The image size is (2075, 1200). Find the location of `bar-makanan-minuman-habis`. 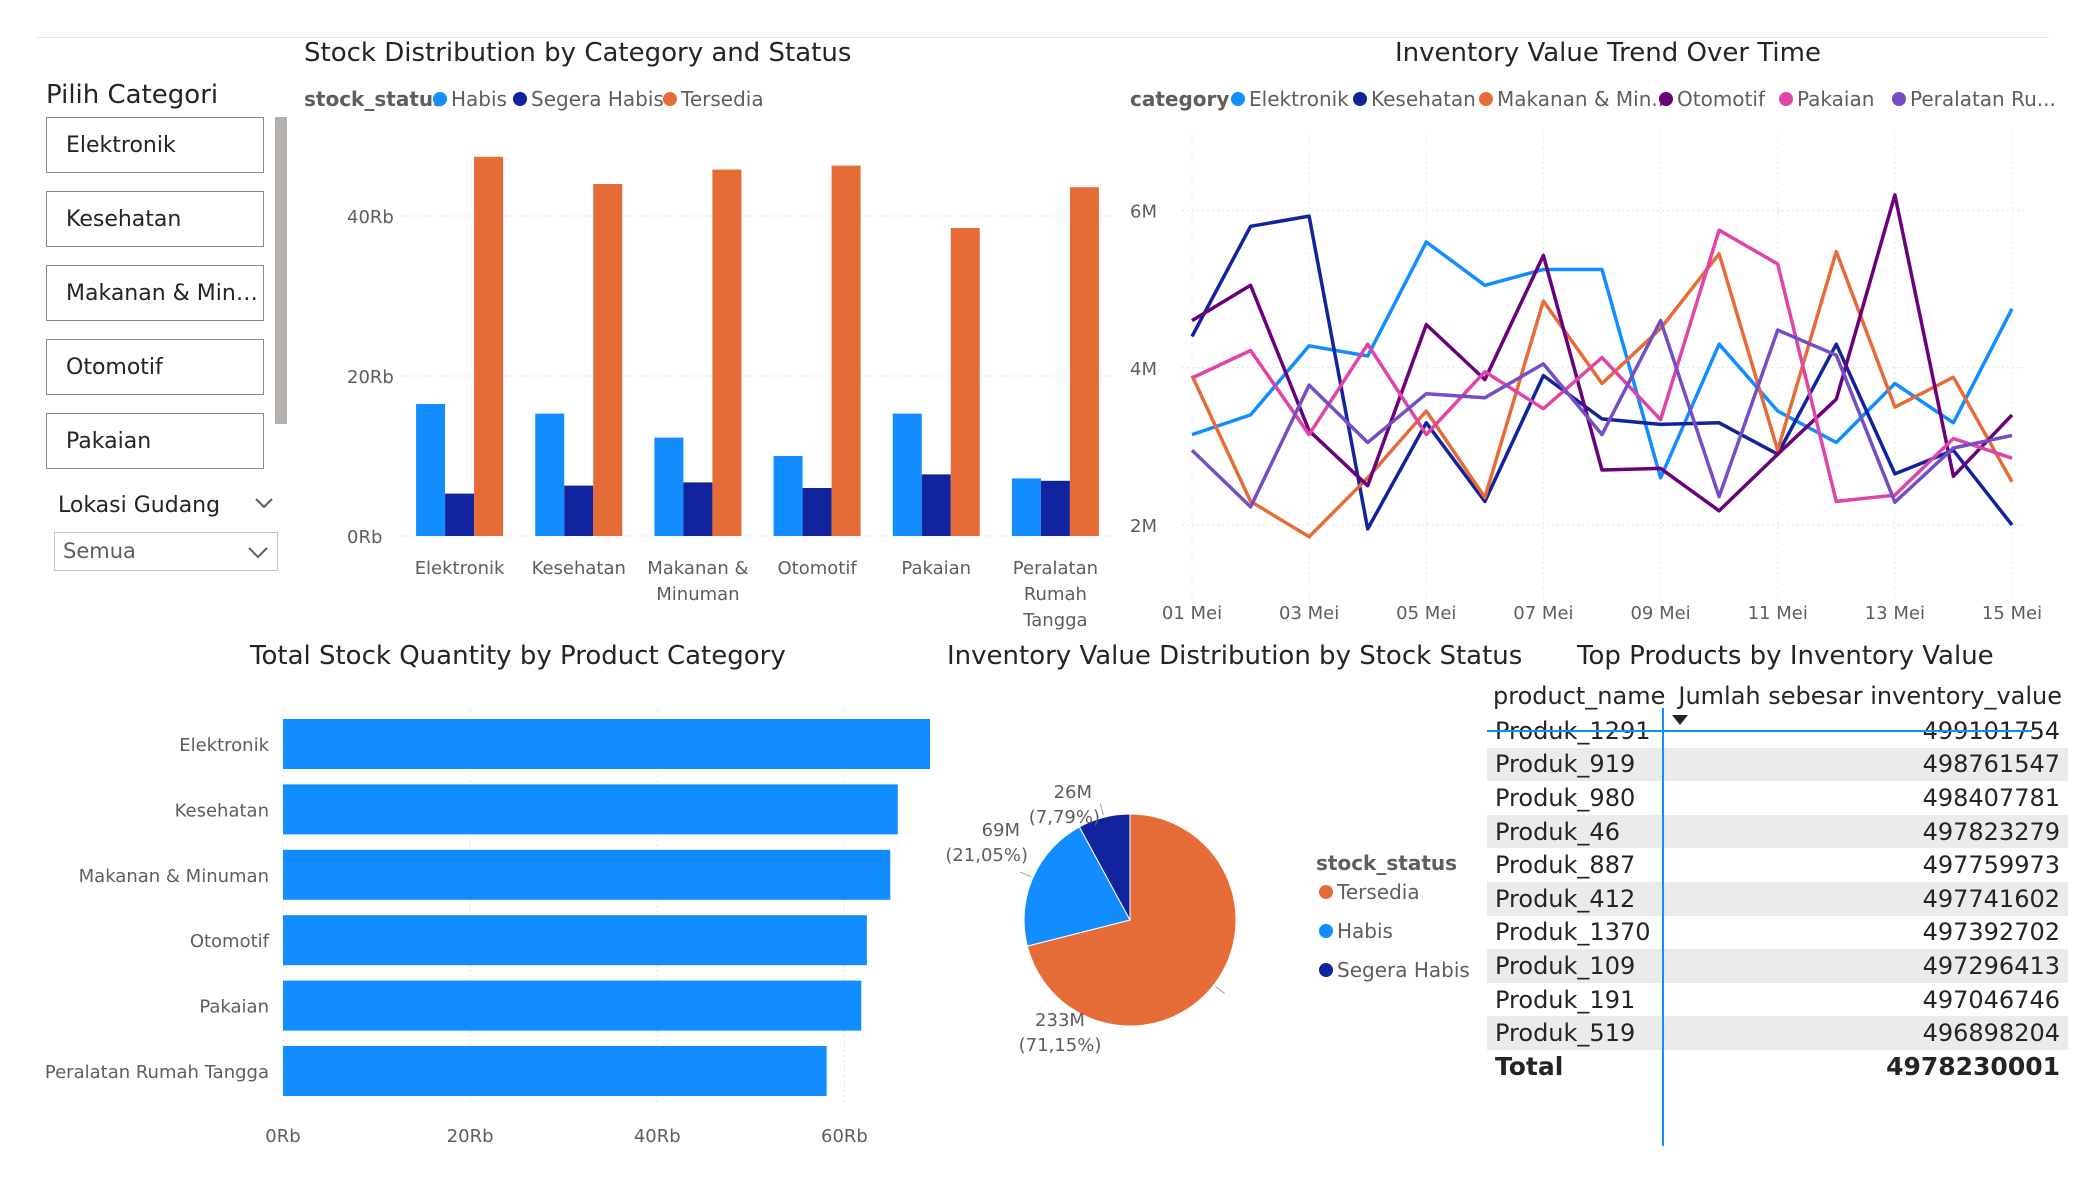

bar-makanan-minuman-habis is located at coordinates (669, 486).